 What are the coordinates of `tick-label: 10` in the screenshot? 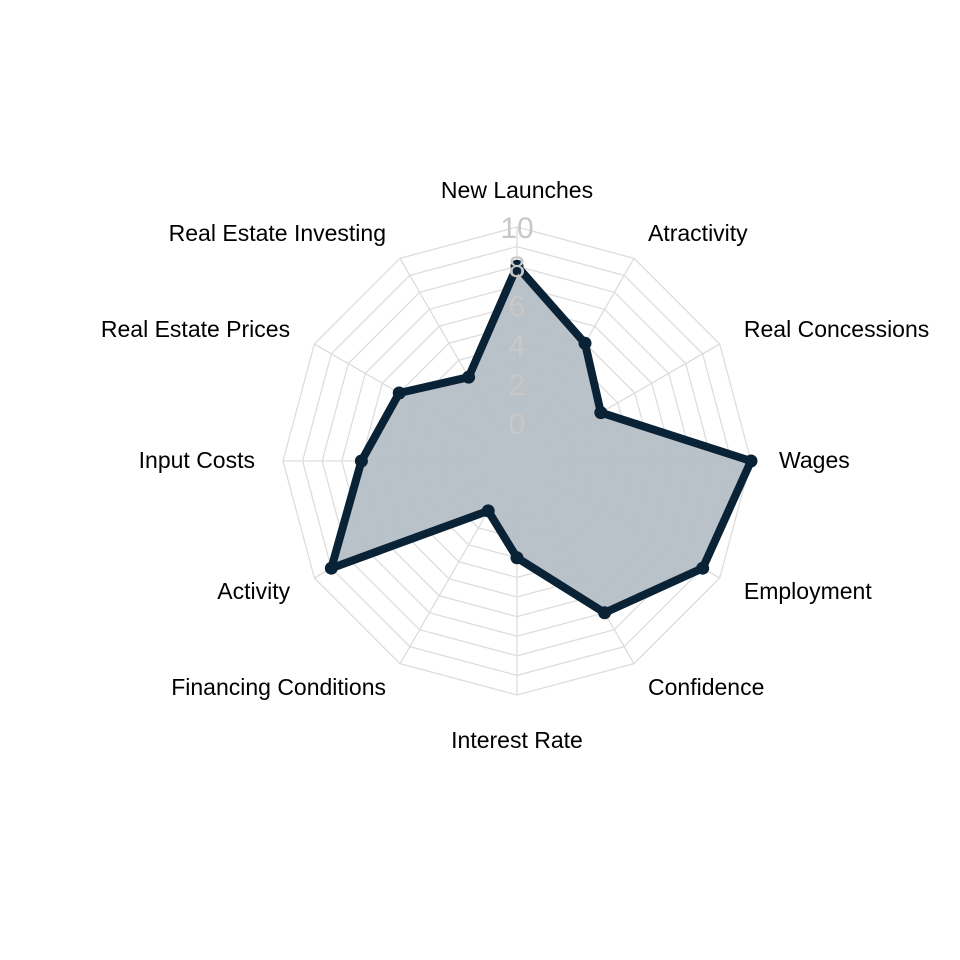 It's located at (516, 228).